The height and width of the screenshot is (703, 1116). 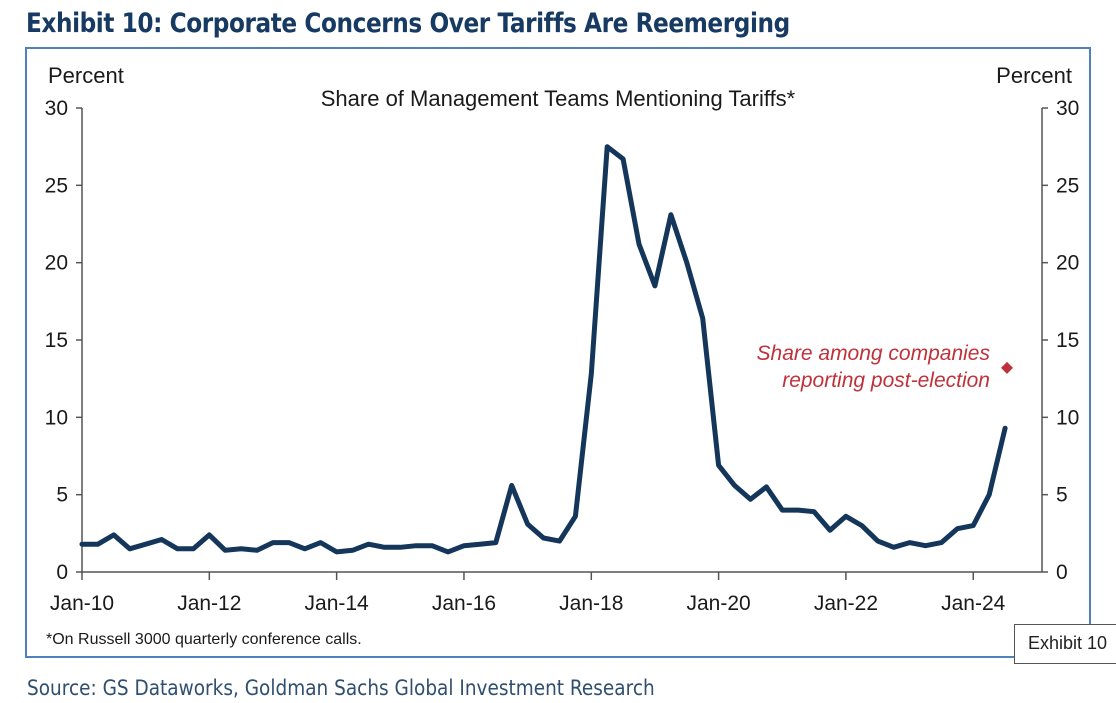 What do you see at coordinates (86, 75) in the screenshot?
I see `left-axis-unit: Percent` at bounding box center [86, 75].